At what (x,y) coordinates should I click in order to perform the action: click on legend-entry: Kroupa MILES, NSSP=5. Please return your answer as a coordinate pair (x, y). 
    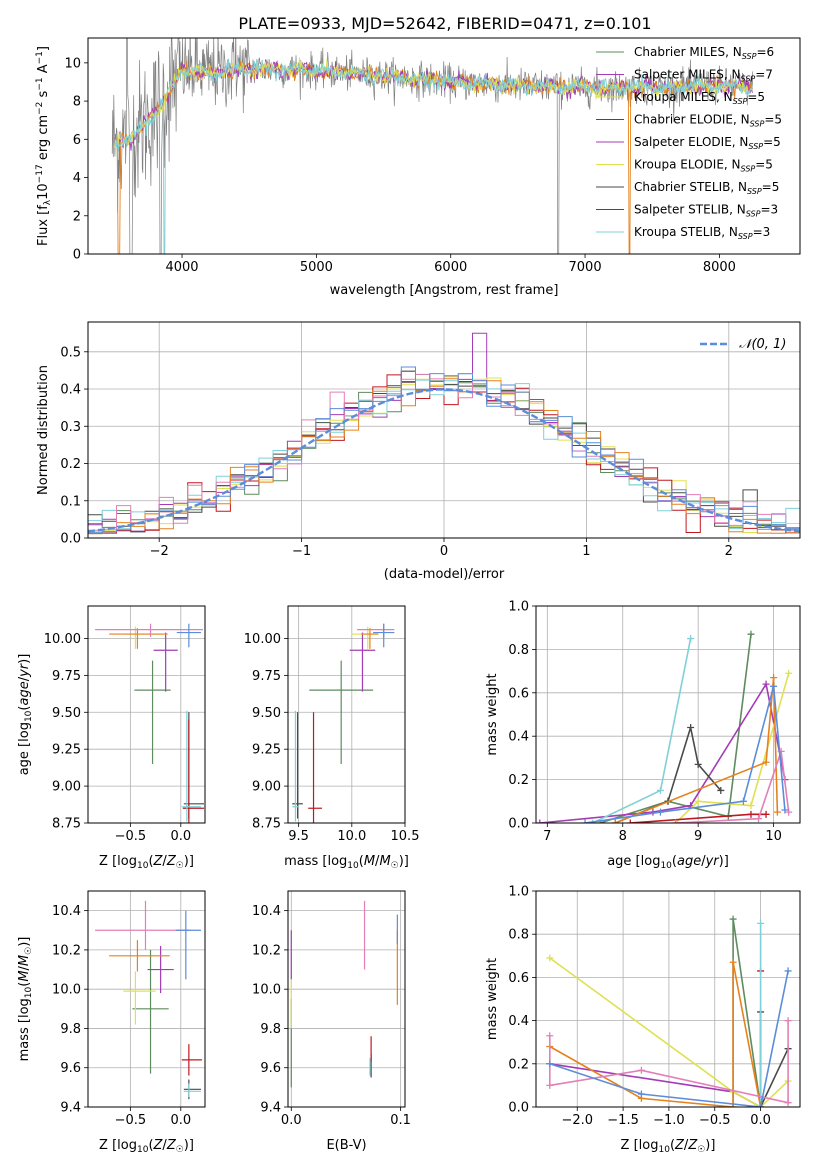
    Looking at the image, I should click on (699, 98).